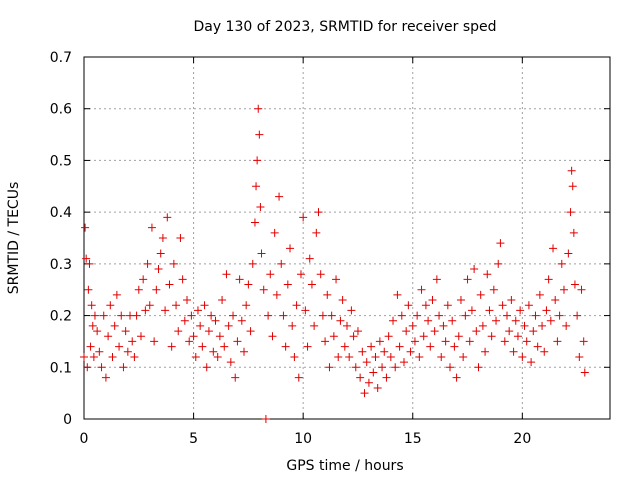  I want to click on y-tick-label: 0.4, so click(61, 213).